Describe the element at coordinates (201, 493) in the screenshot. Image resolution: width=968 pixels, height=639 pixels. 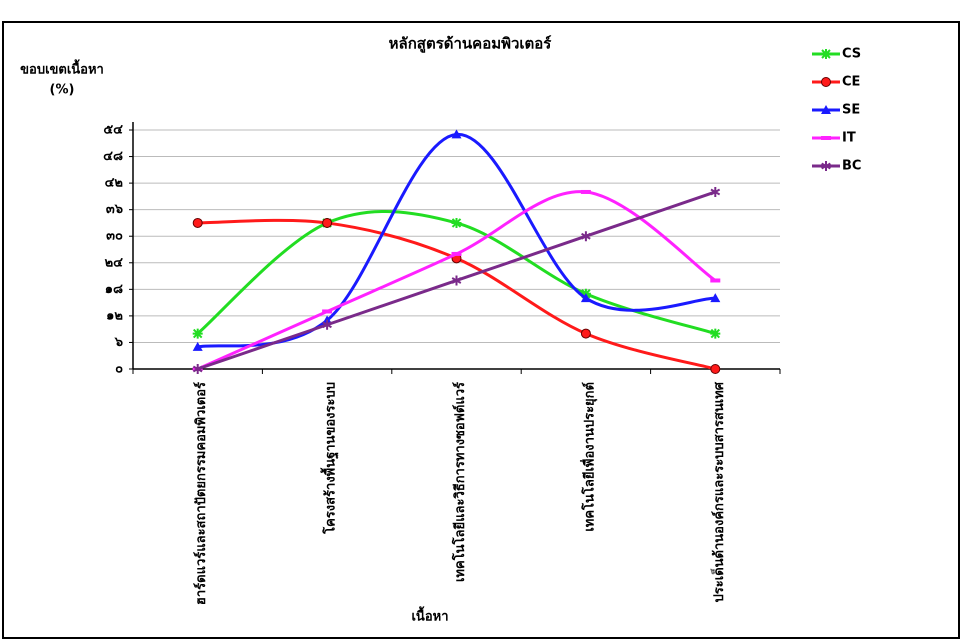
I see `x-tick-label: ฮาร์ดแวร์และสถาปัตยกรรมคอมพิวเตอร์` at that location.